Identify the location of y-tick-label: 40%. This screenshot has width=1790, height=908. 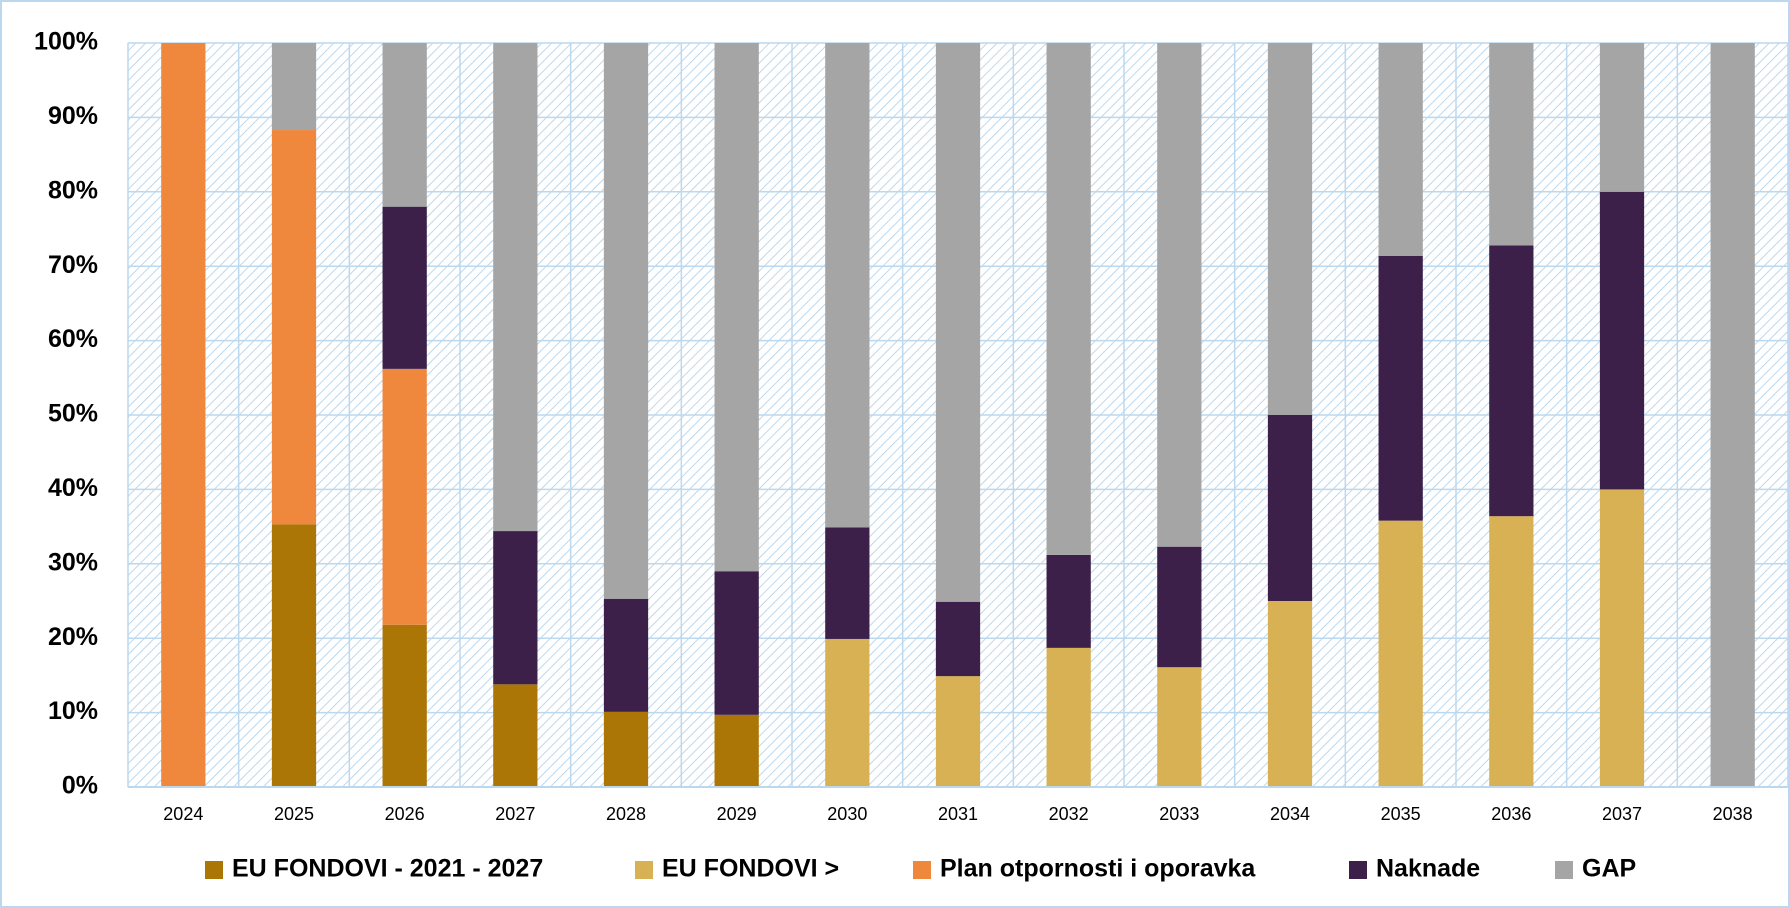
(73, 488).